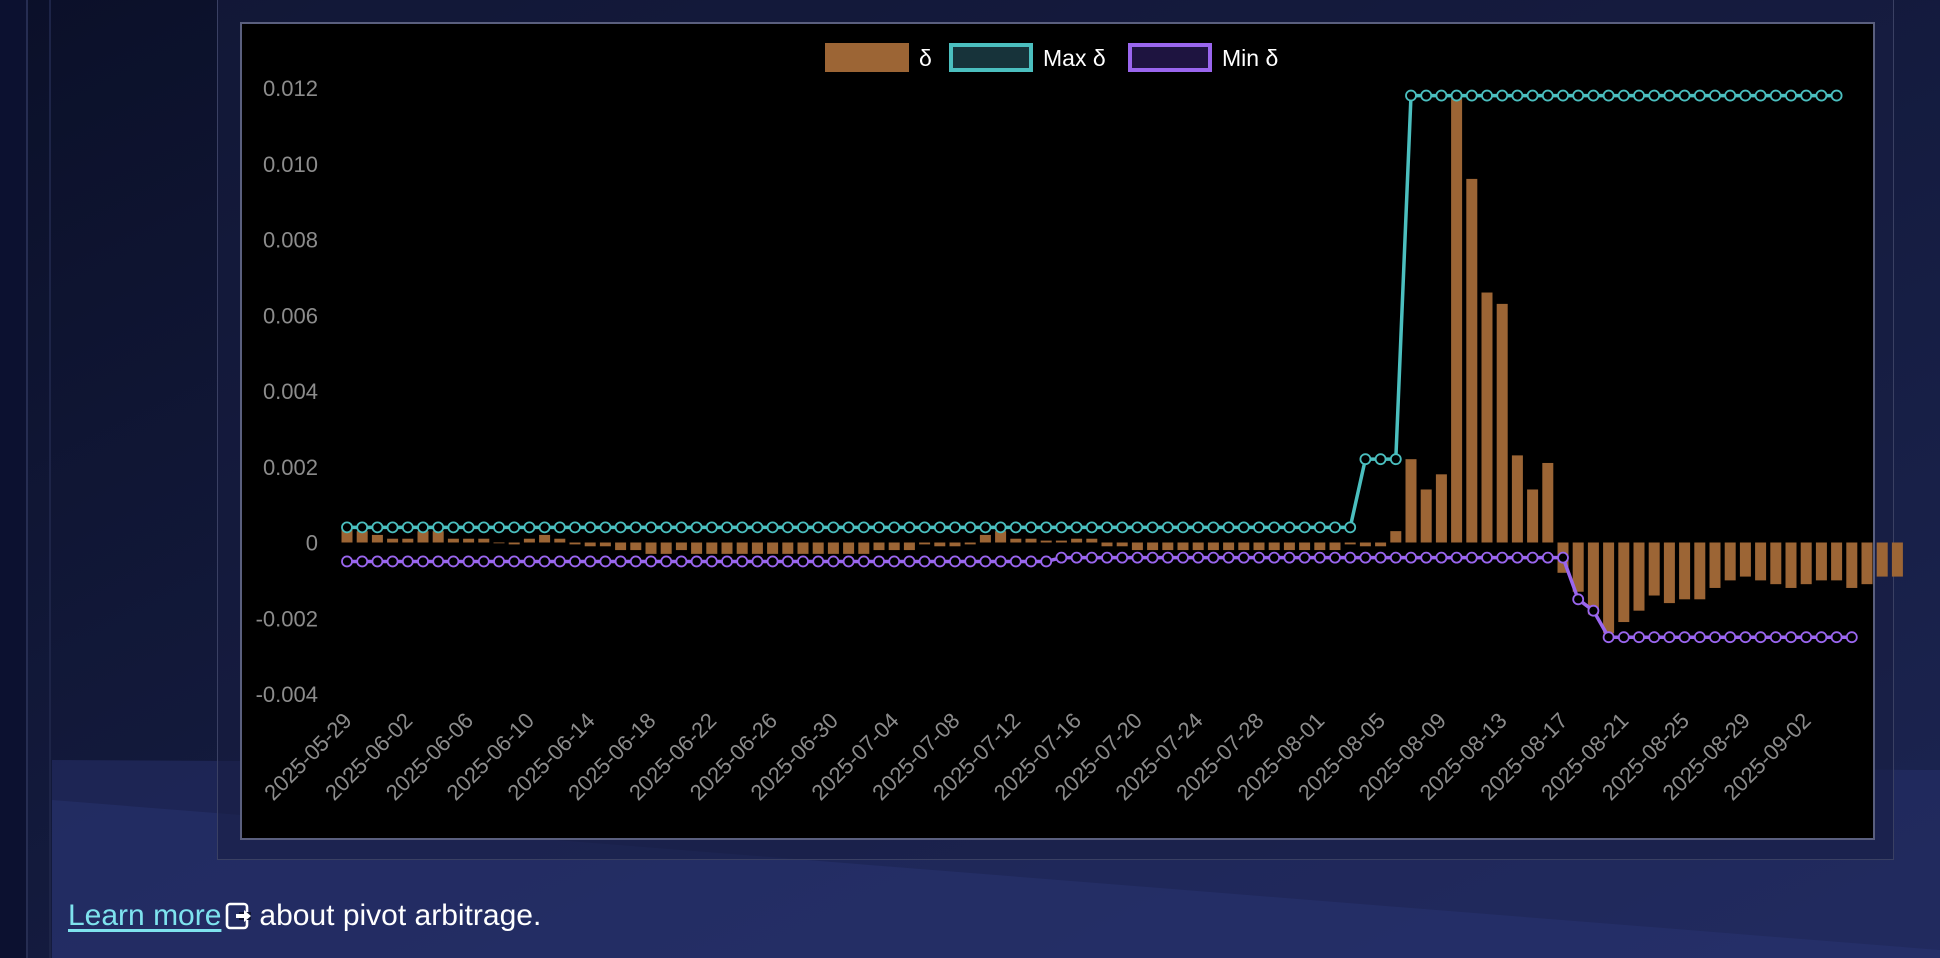  I want to click on legend-swatch-min-delta, so click(1170, 57).